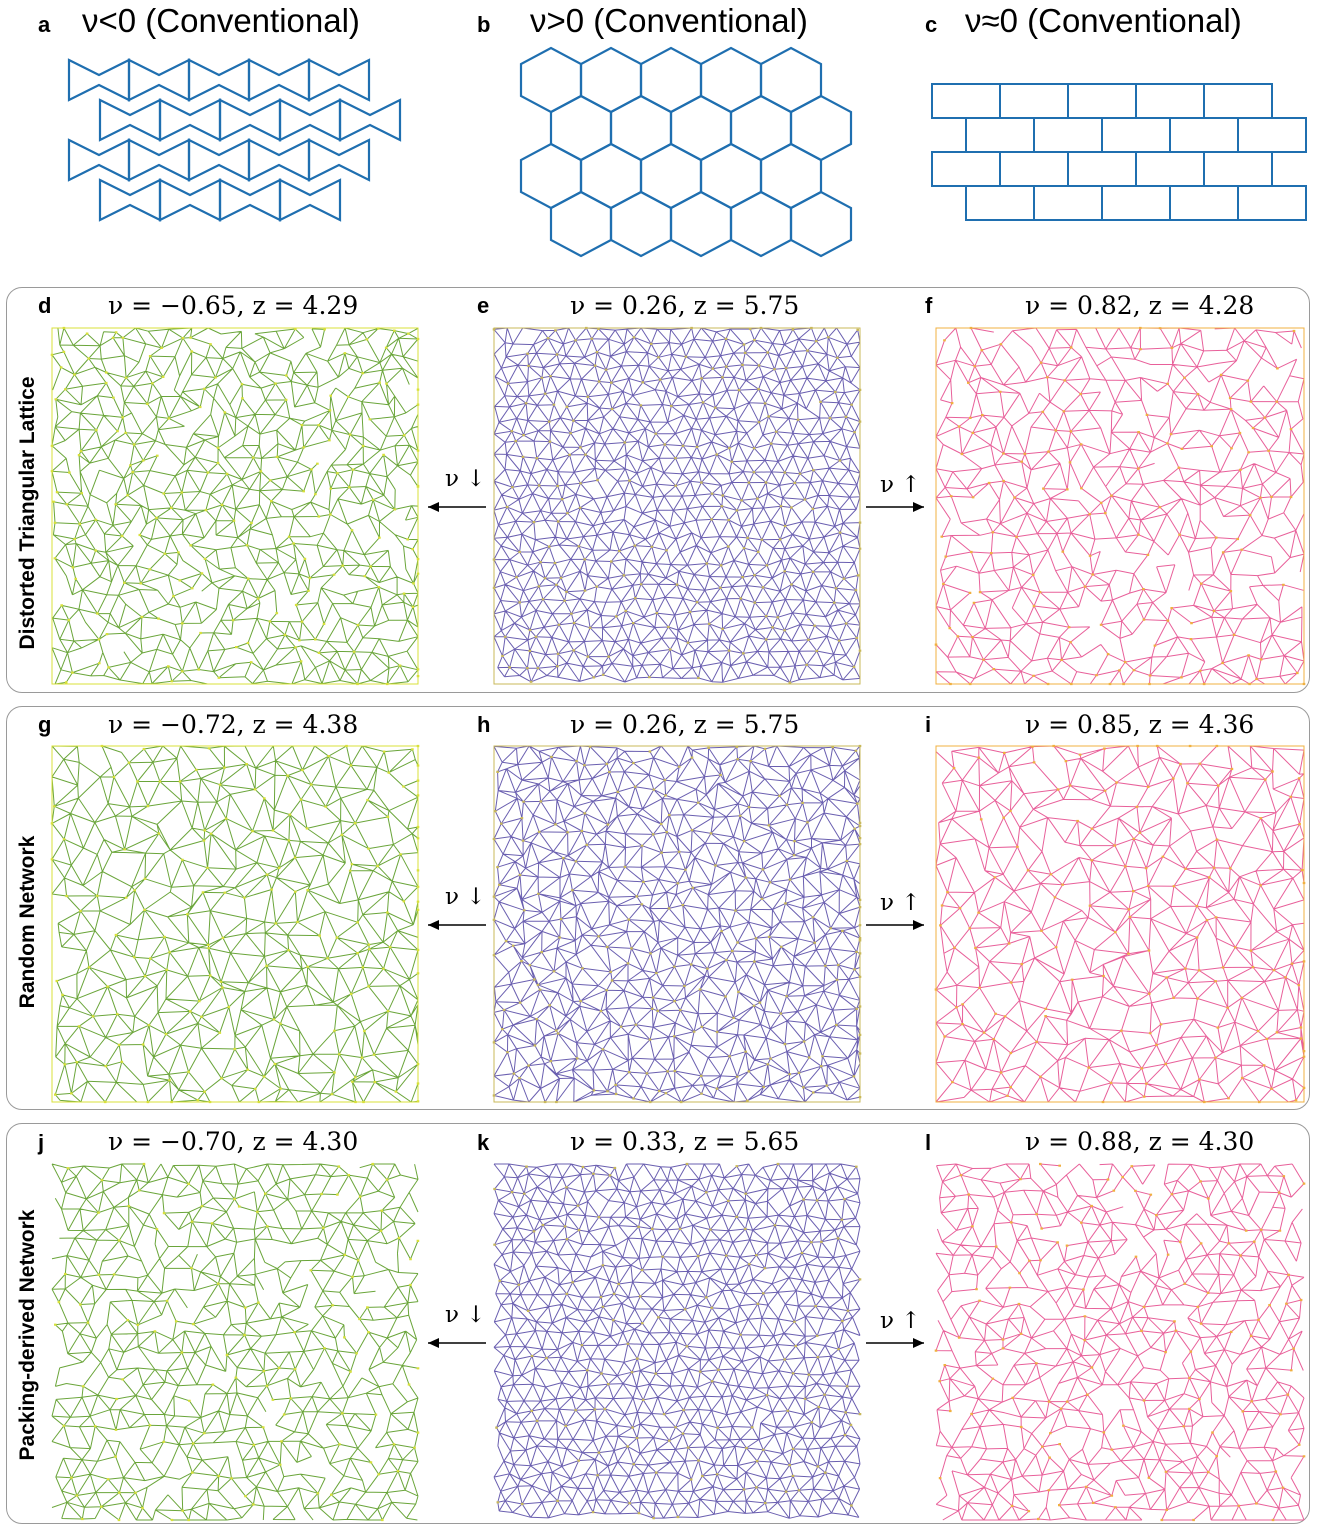 This screenshot has width=1322, height=1527. Describe the element at coordinates (45, 724) in the screenshot. I see `panel-label-g: g` at that location.